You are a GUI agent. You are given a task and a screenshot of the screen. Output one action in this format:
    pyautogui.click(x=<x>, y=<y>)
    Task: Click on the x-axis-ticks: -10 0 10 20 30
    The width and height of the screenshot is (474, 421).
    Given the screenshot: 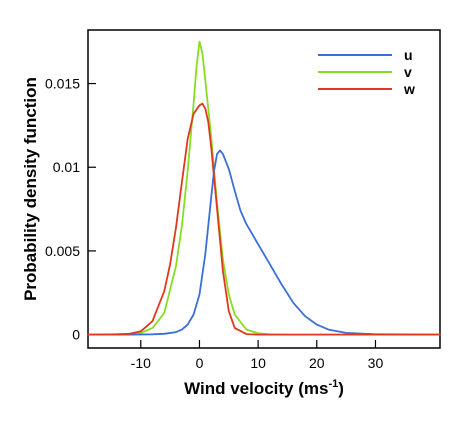 What is the action you would take?
    pyautogui.click(x=257, y=355)
    